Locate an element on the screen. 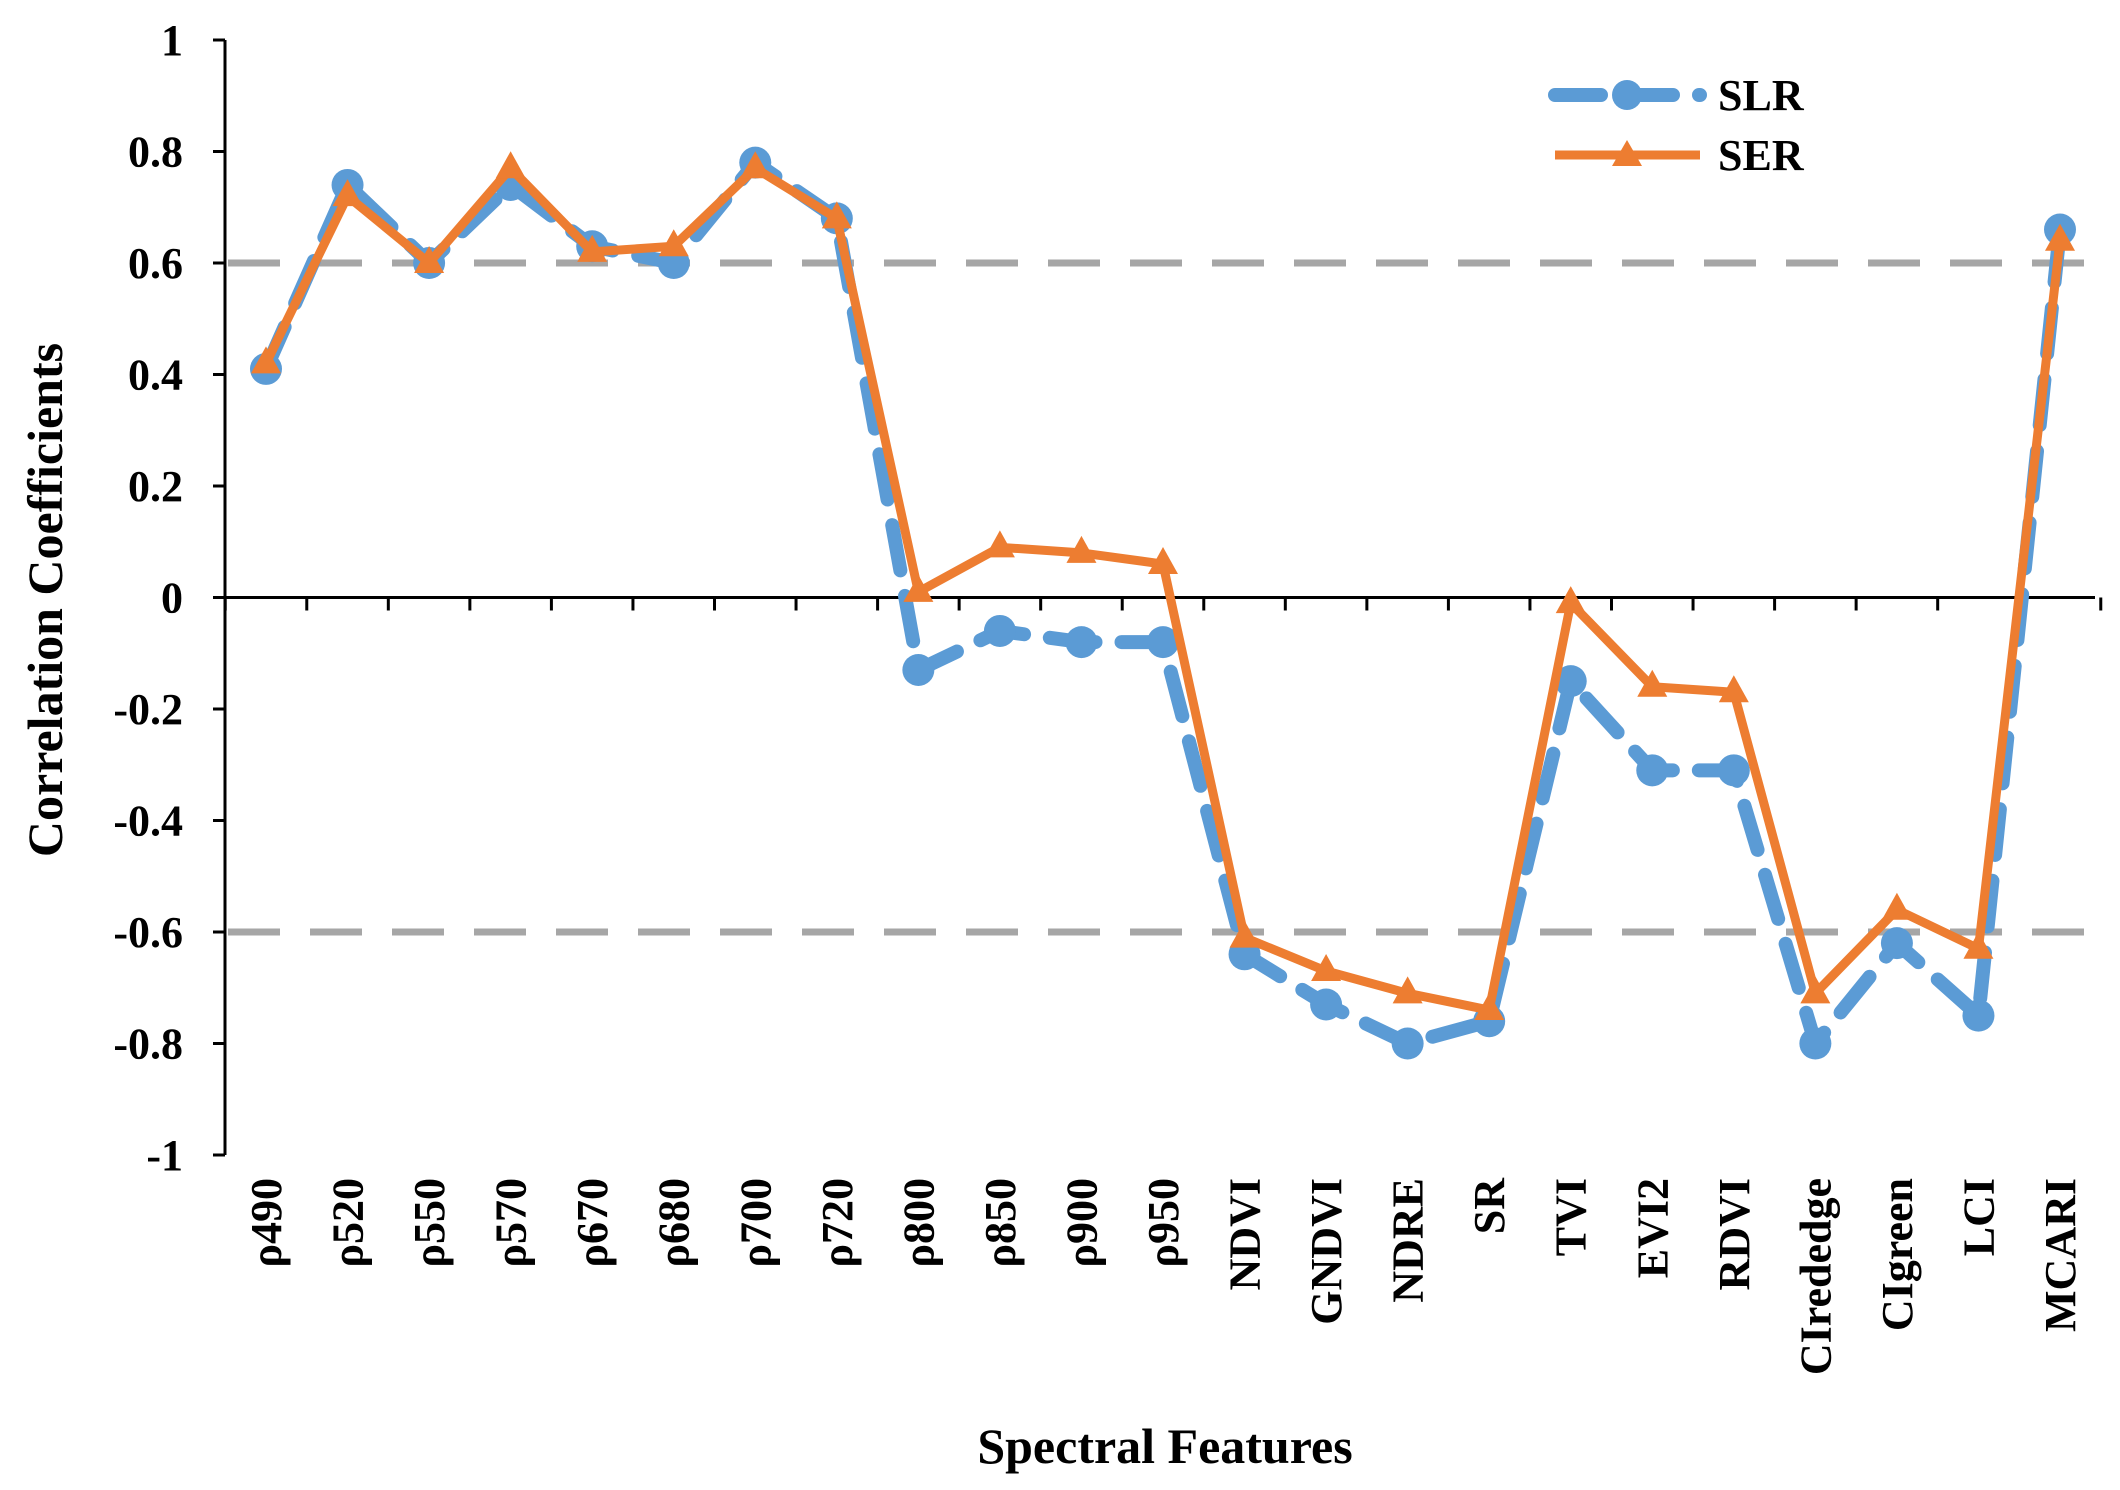 The width and height of the screenshot is (2120, 1490). legend-item-ser: SER is located at coordinates (1680, 155).